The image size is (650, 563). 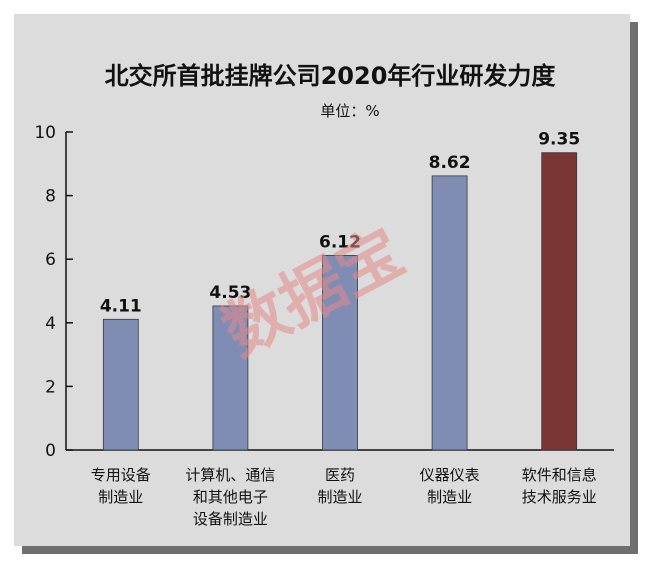 I want to click on y-tick-label: 0, so click(x=50, y=451).